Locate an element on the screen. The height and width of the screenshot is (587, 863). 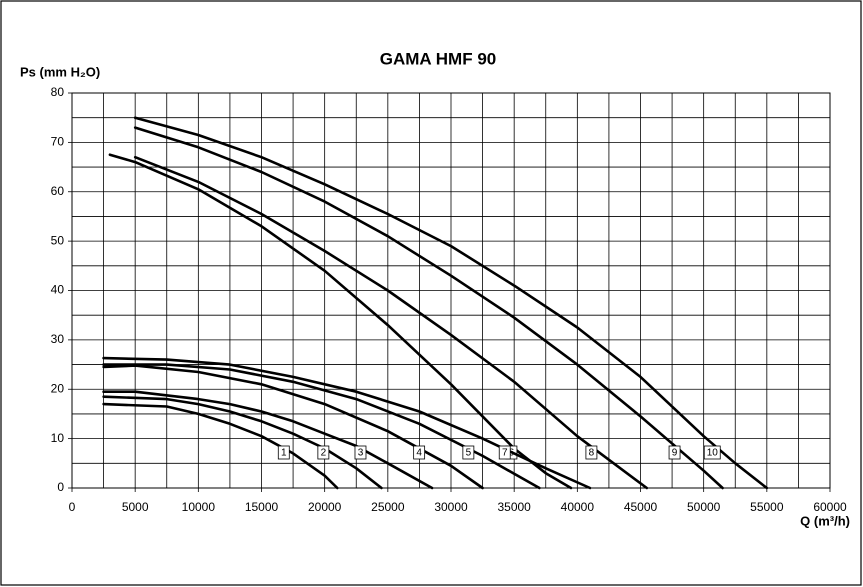
curve-label: 8 is located at coordinates (592, 453).